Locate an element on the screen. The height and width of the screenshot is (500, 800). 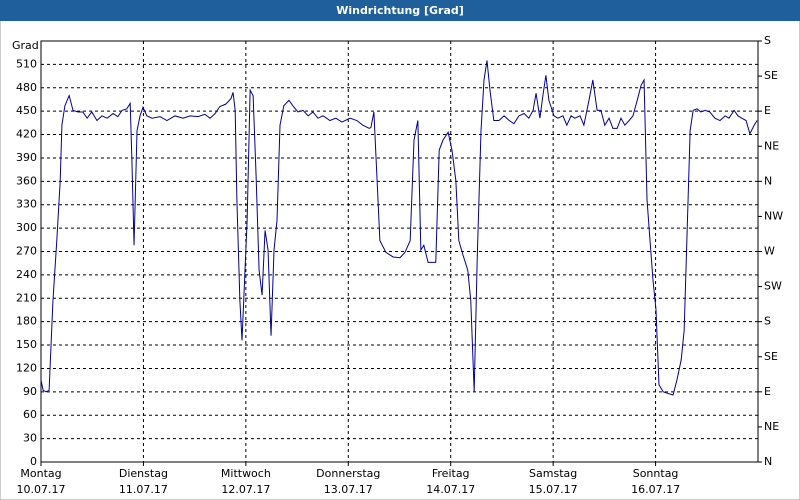
x-tick-label: Montag is located at coordinates (40, 473).